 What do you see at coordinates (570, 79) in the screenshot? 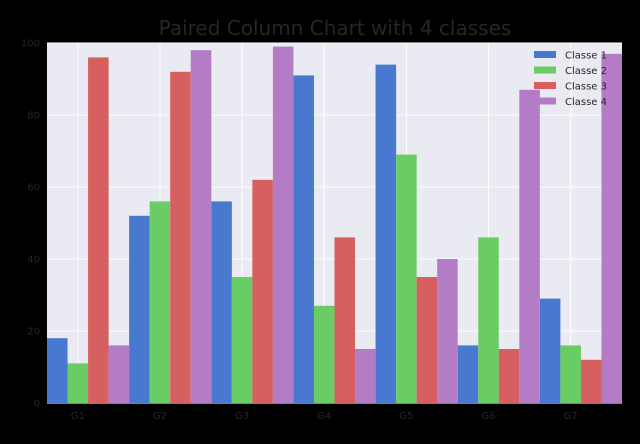
I see `legend: Classe 1 Classe 2 Classe 3 Classe 4` at bounding box center [570, 79].